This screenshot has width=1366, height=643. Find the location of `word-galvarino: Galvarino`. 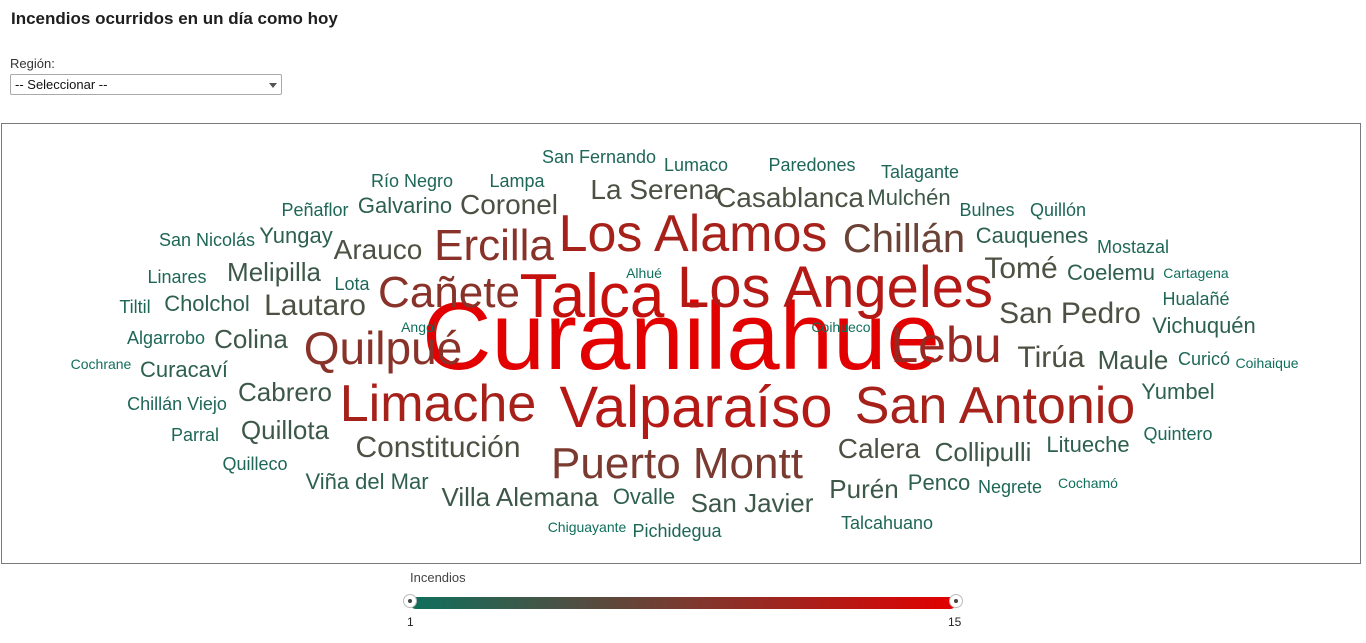

word-galvarino: Galvarino is located at coordinates (405, 205).